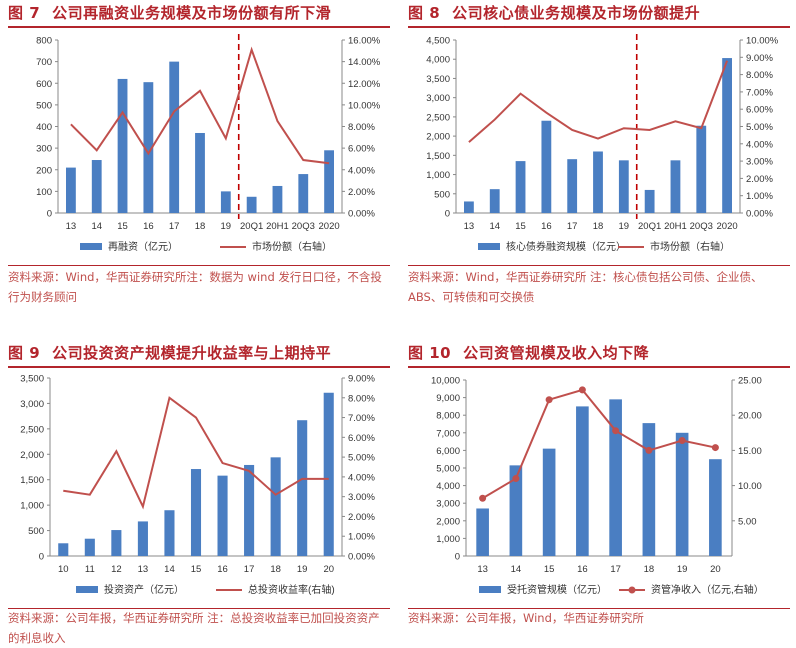  I want to click on left-tick-label: 0, so click(49, 214).